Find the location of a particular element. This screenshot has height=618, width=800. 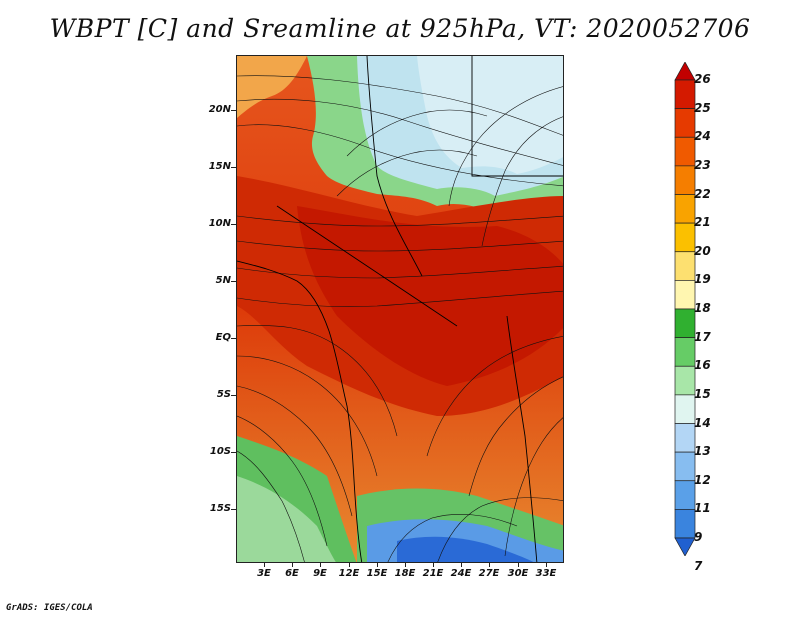

lon-label-6e: 6E is located at coordinates (292, 573).